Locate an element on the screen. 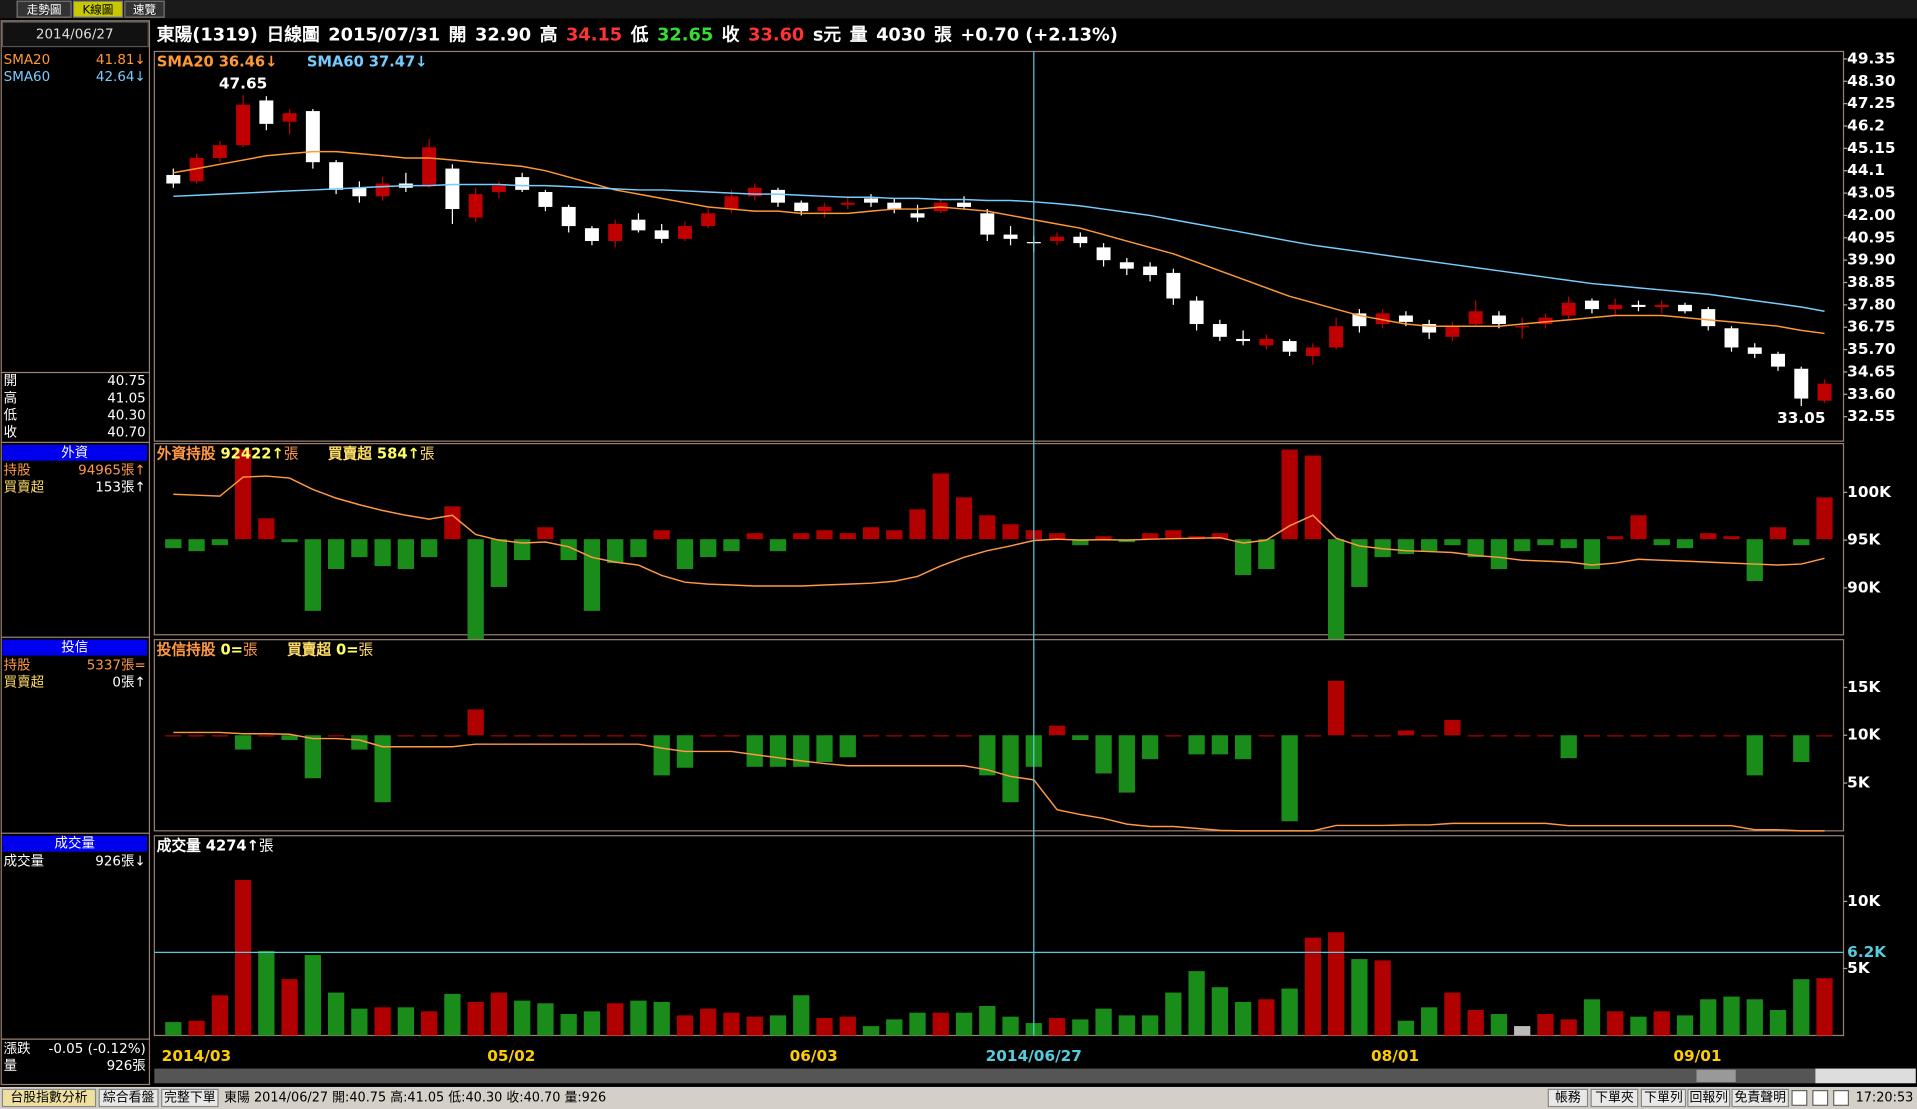 The height and width of the screenshot is (1109, 1917). status-button-label: 綜合看盤 is located at coordinates (129, 1097).